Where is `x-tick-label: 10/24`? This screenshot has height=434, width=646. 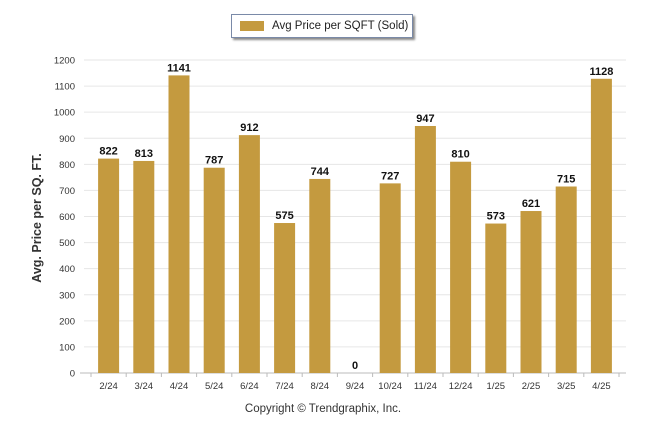
x-tick-label: 10/24 is located at coordinates (390, 386).